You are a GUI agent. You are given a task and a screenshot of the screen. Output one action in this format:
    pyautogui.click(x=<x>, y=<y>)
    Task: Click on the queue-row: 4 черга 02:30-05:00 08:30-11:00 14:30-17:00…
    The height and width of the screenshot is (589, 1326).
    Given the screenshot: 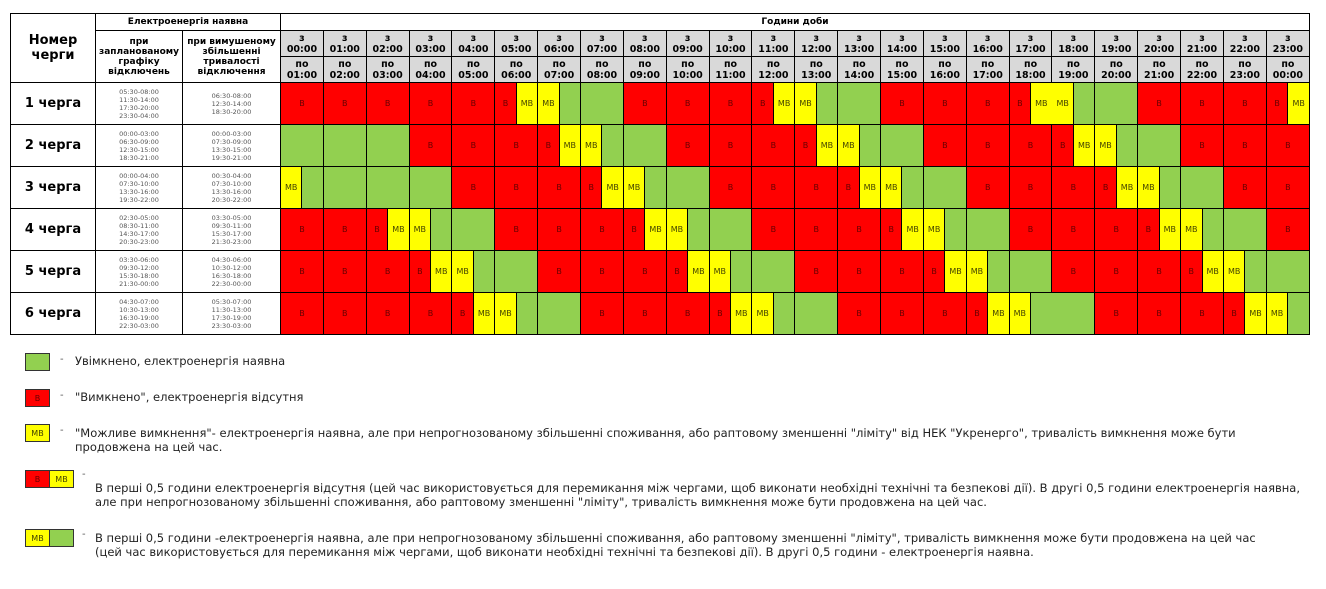 What is the action you would take?
    pyautogui.click(x=660, y=229)
    